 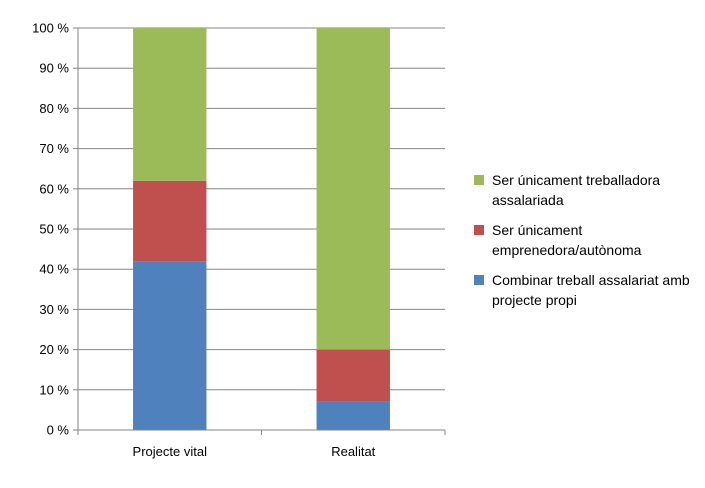 I want to click on x-category-label: Projecte vital, so click(x=170, y=451).